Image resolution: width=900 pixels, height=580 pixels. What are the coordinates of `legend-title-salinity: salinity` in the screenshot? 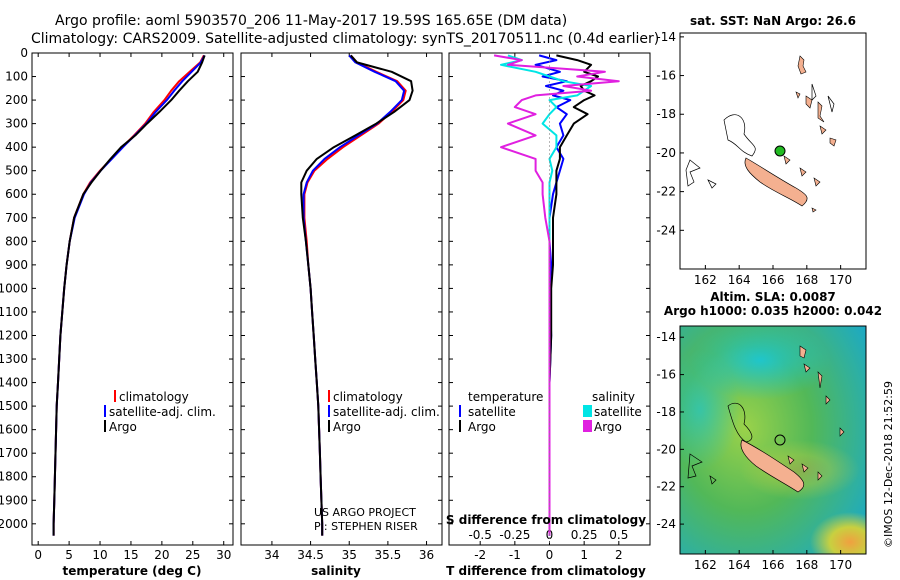 It's located at (613, 397).